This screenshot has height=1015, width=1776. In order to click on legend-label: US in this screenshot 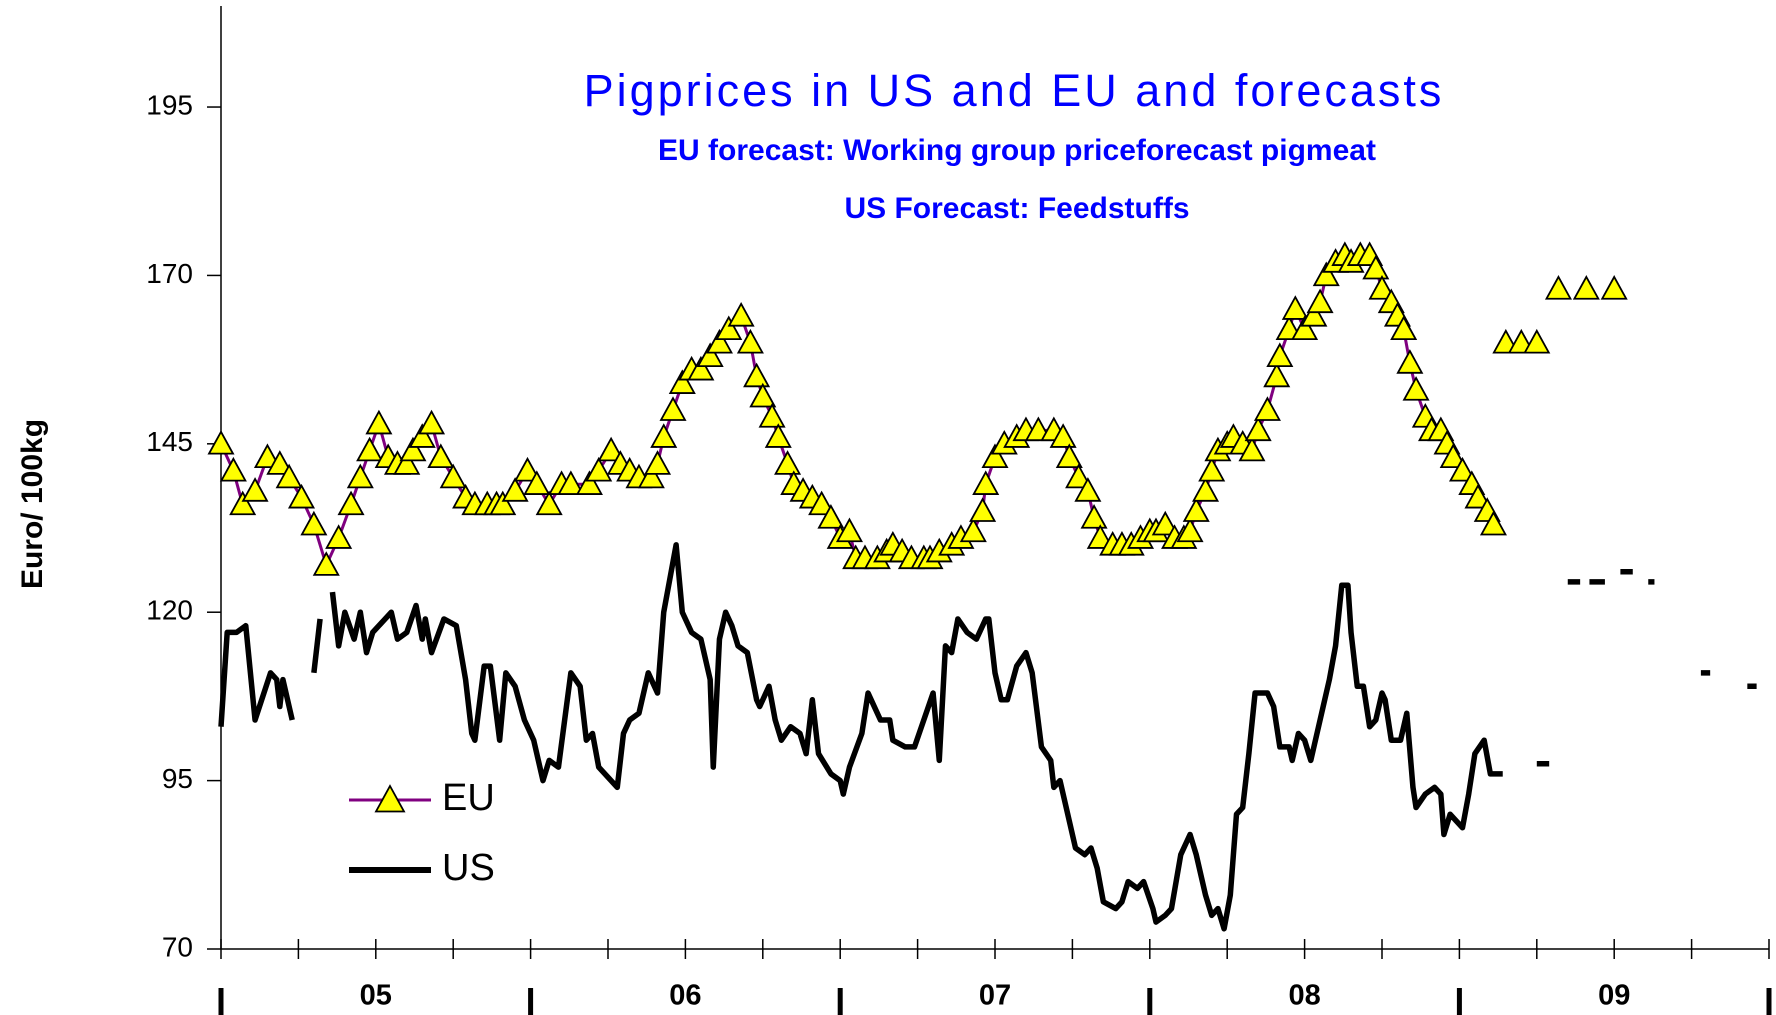, I will do `click(468, 868)`.